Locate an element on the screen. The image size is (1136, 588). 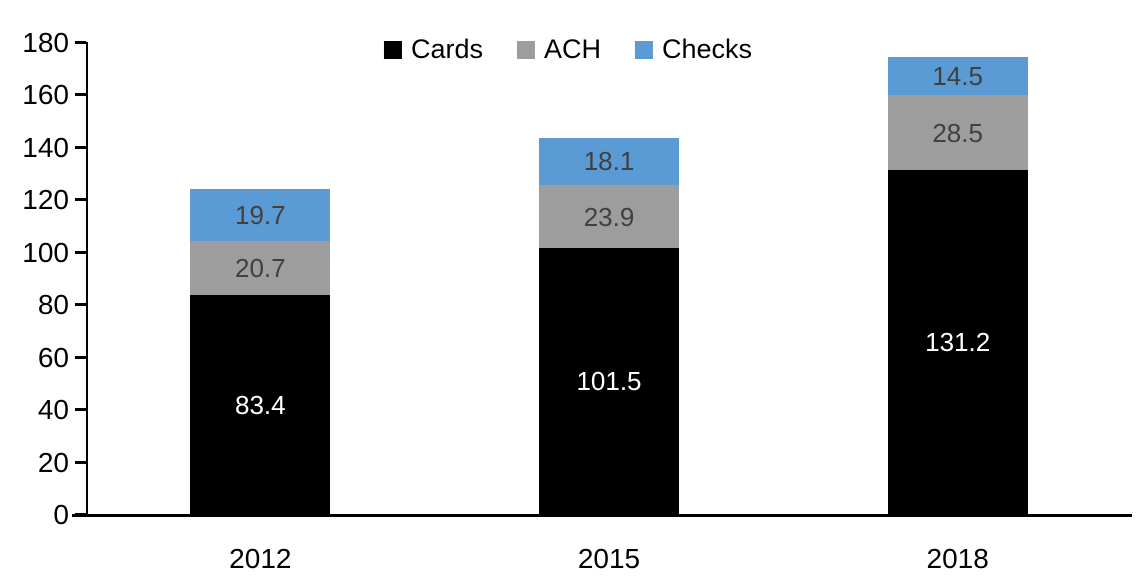
segment-value-ach-2015: 23.9 is located at coordinates (609, 216).